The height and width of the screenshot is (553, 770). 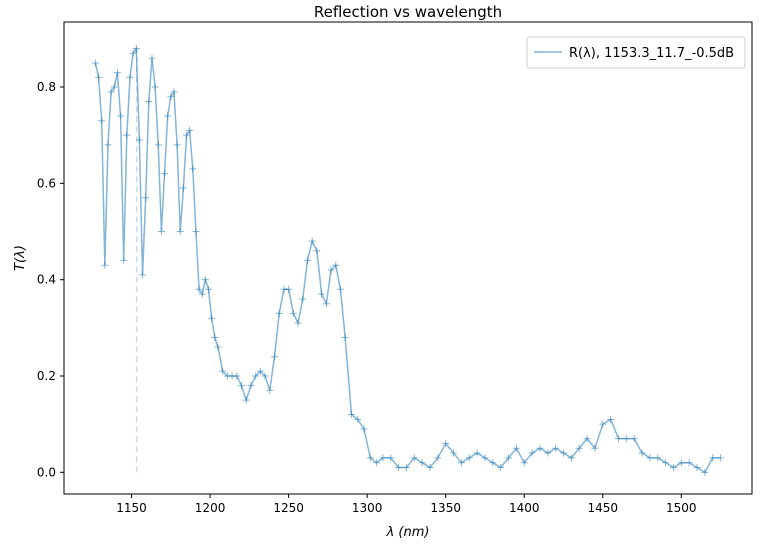 I want to click on legend-box, so click(x=636, y=52).